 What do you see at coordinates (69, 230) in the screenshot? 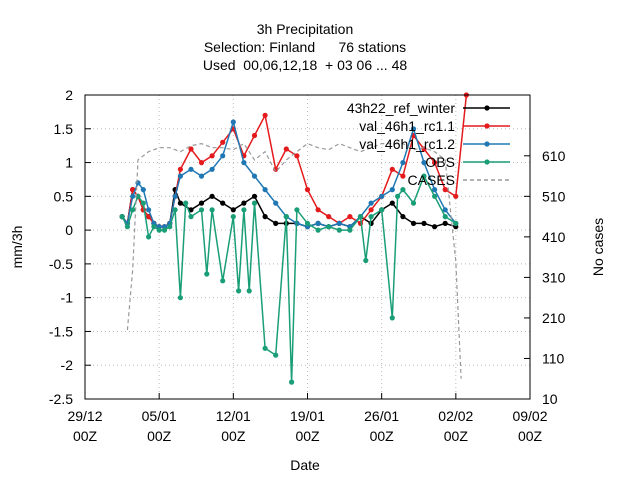
I see `y-tick-label: 0` at bounding box center [69, 230].